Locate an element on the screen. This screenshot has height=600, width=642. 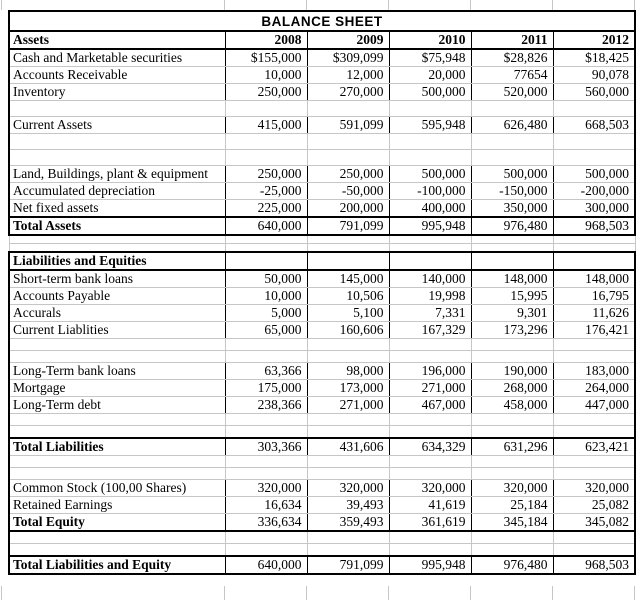
row-label-cell: Accurals is located at coordinates (117, 313).